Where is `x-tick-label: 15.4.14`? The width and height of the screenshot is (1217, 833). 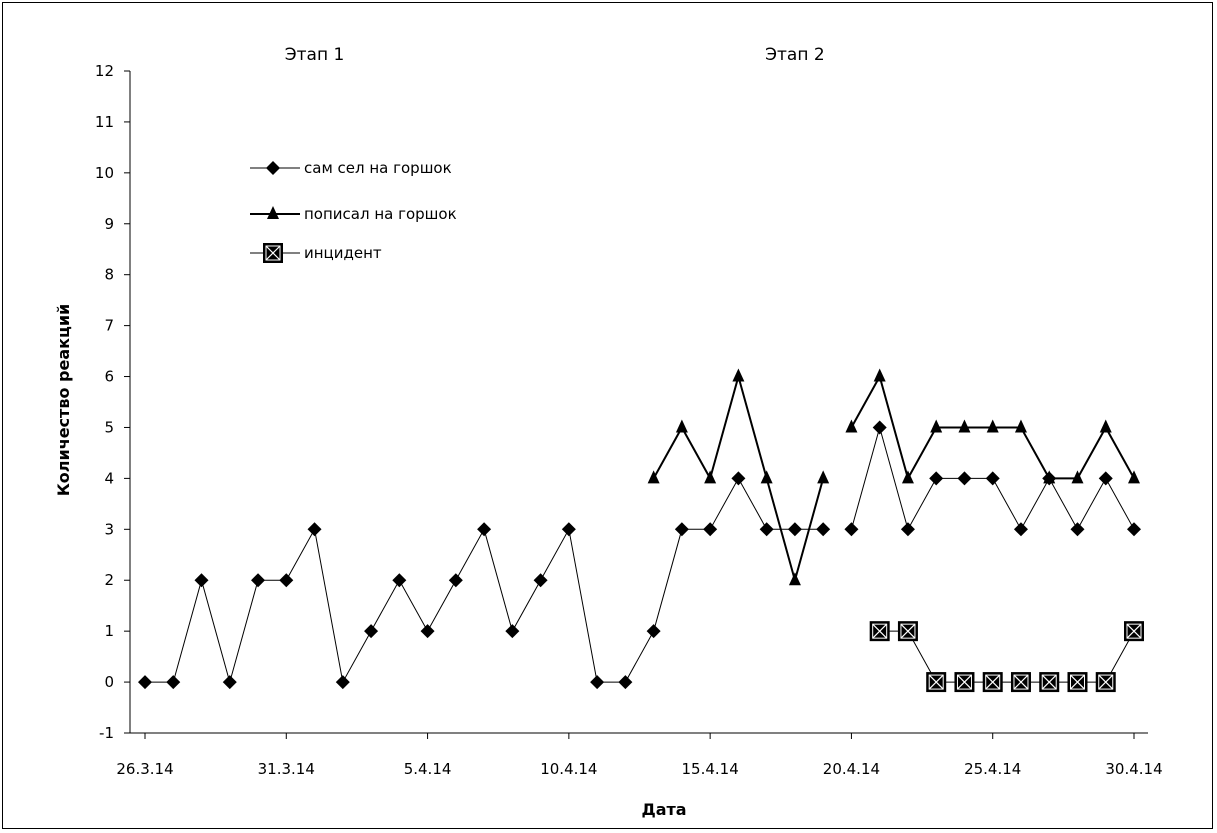 x-tick-label: 15.4.14 is located at coordinates (710, 769).